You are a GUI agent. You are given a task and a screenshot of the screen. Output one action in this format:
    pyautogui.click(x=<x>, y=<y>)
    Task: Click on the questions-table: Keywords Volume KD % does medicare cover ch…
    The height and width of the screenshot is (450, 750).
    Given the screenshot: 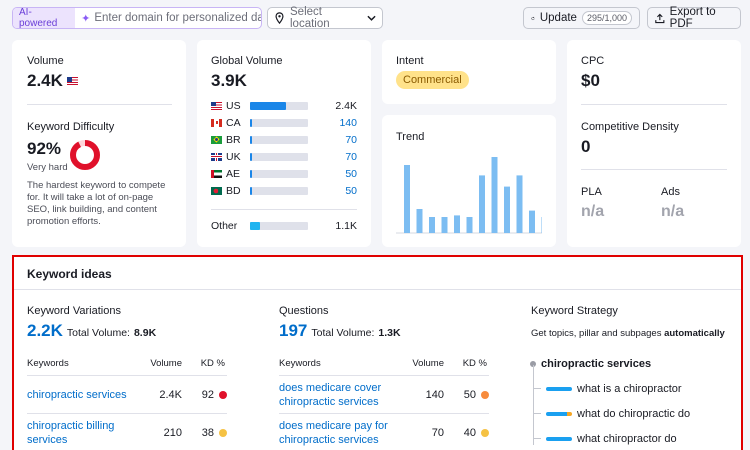 What is the action you would take?
    pyautogui.click(x=384, y=402)
    